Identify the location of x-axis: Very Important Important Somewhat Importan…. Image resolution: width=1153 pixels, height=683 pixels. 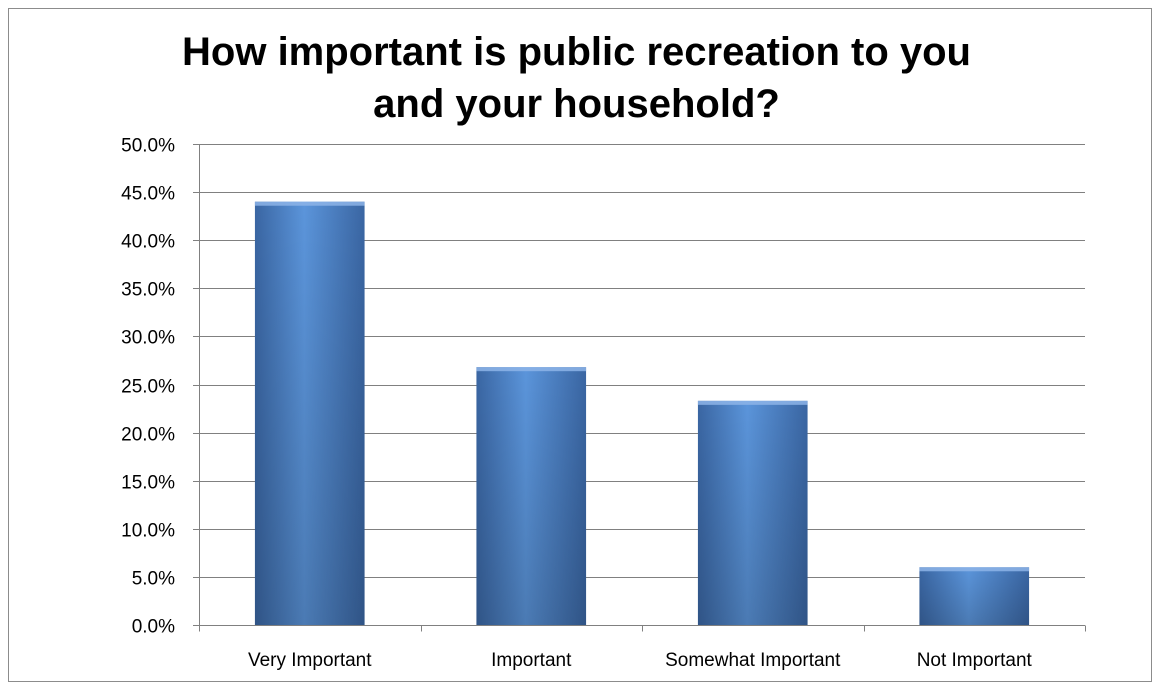
(642, 648).